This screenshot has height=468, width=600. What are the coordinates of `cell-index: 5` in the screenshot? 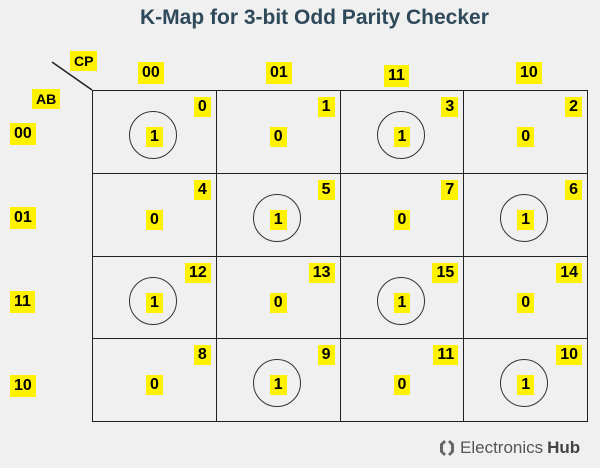 It's located at (326, 189).